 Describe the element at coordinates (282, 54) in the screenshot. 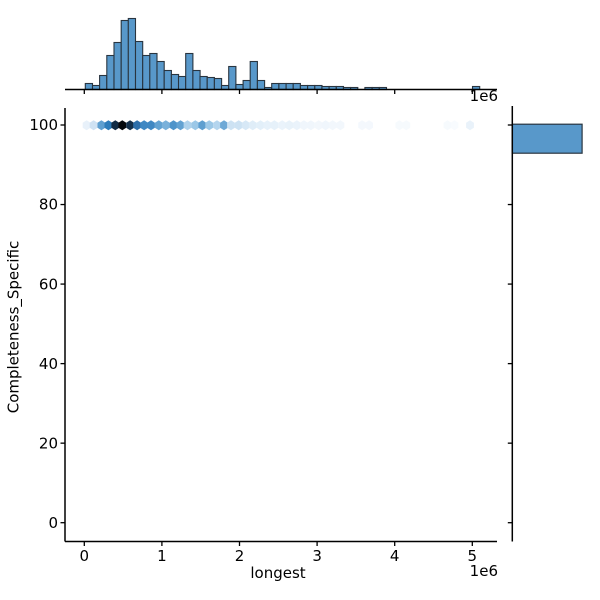

I see `top-histogram-bars` at that location.